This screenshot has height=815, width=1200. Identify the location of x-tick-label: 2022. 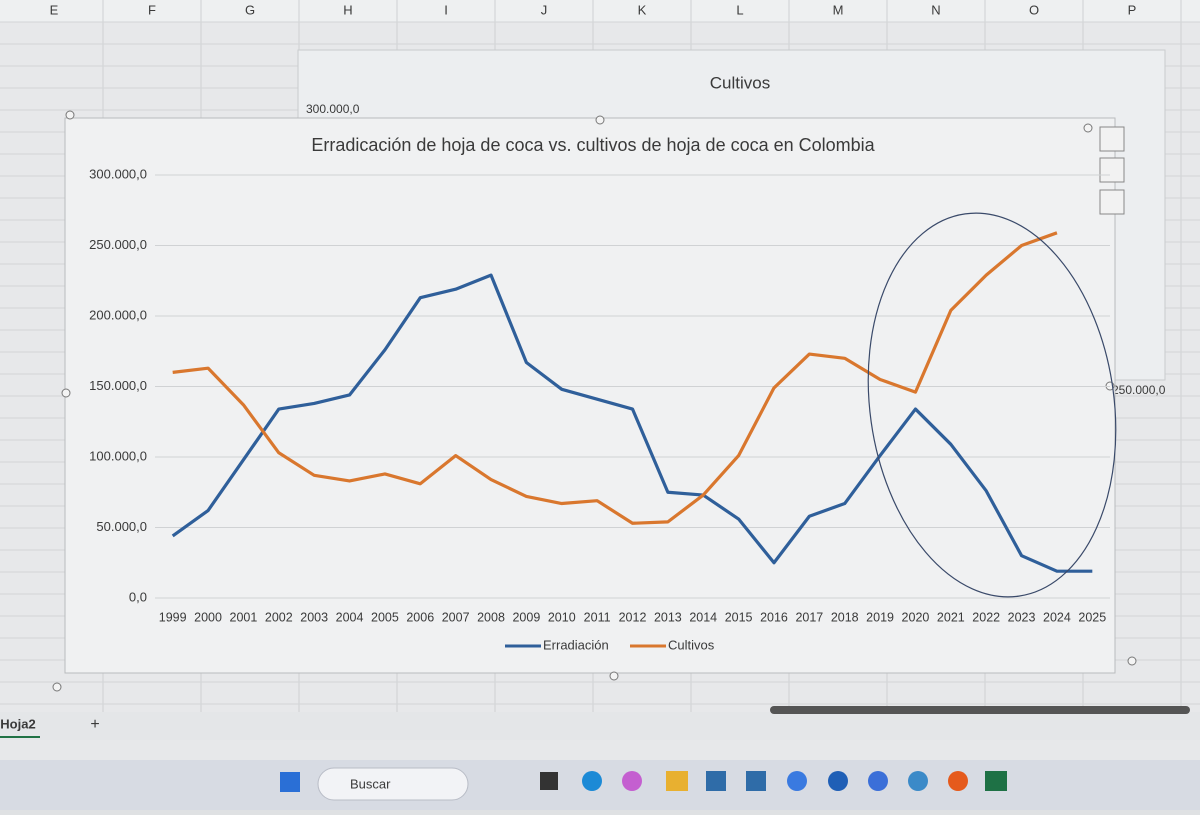
(986, 617).